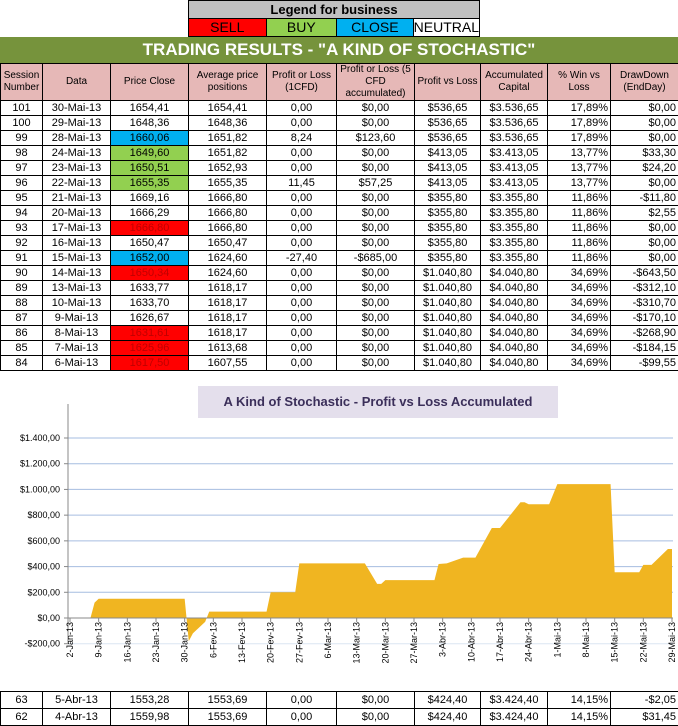 The image size is (678, 726). What do you see at coordinates (21, 717) in the screenshot?
I see `cell-session-number: 62` at bounding box center [21, 717].